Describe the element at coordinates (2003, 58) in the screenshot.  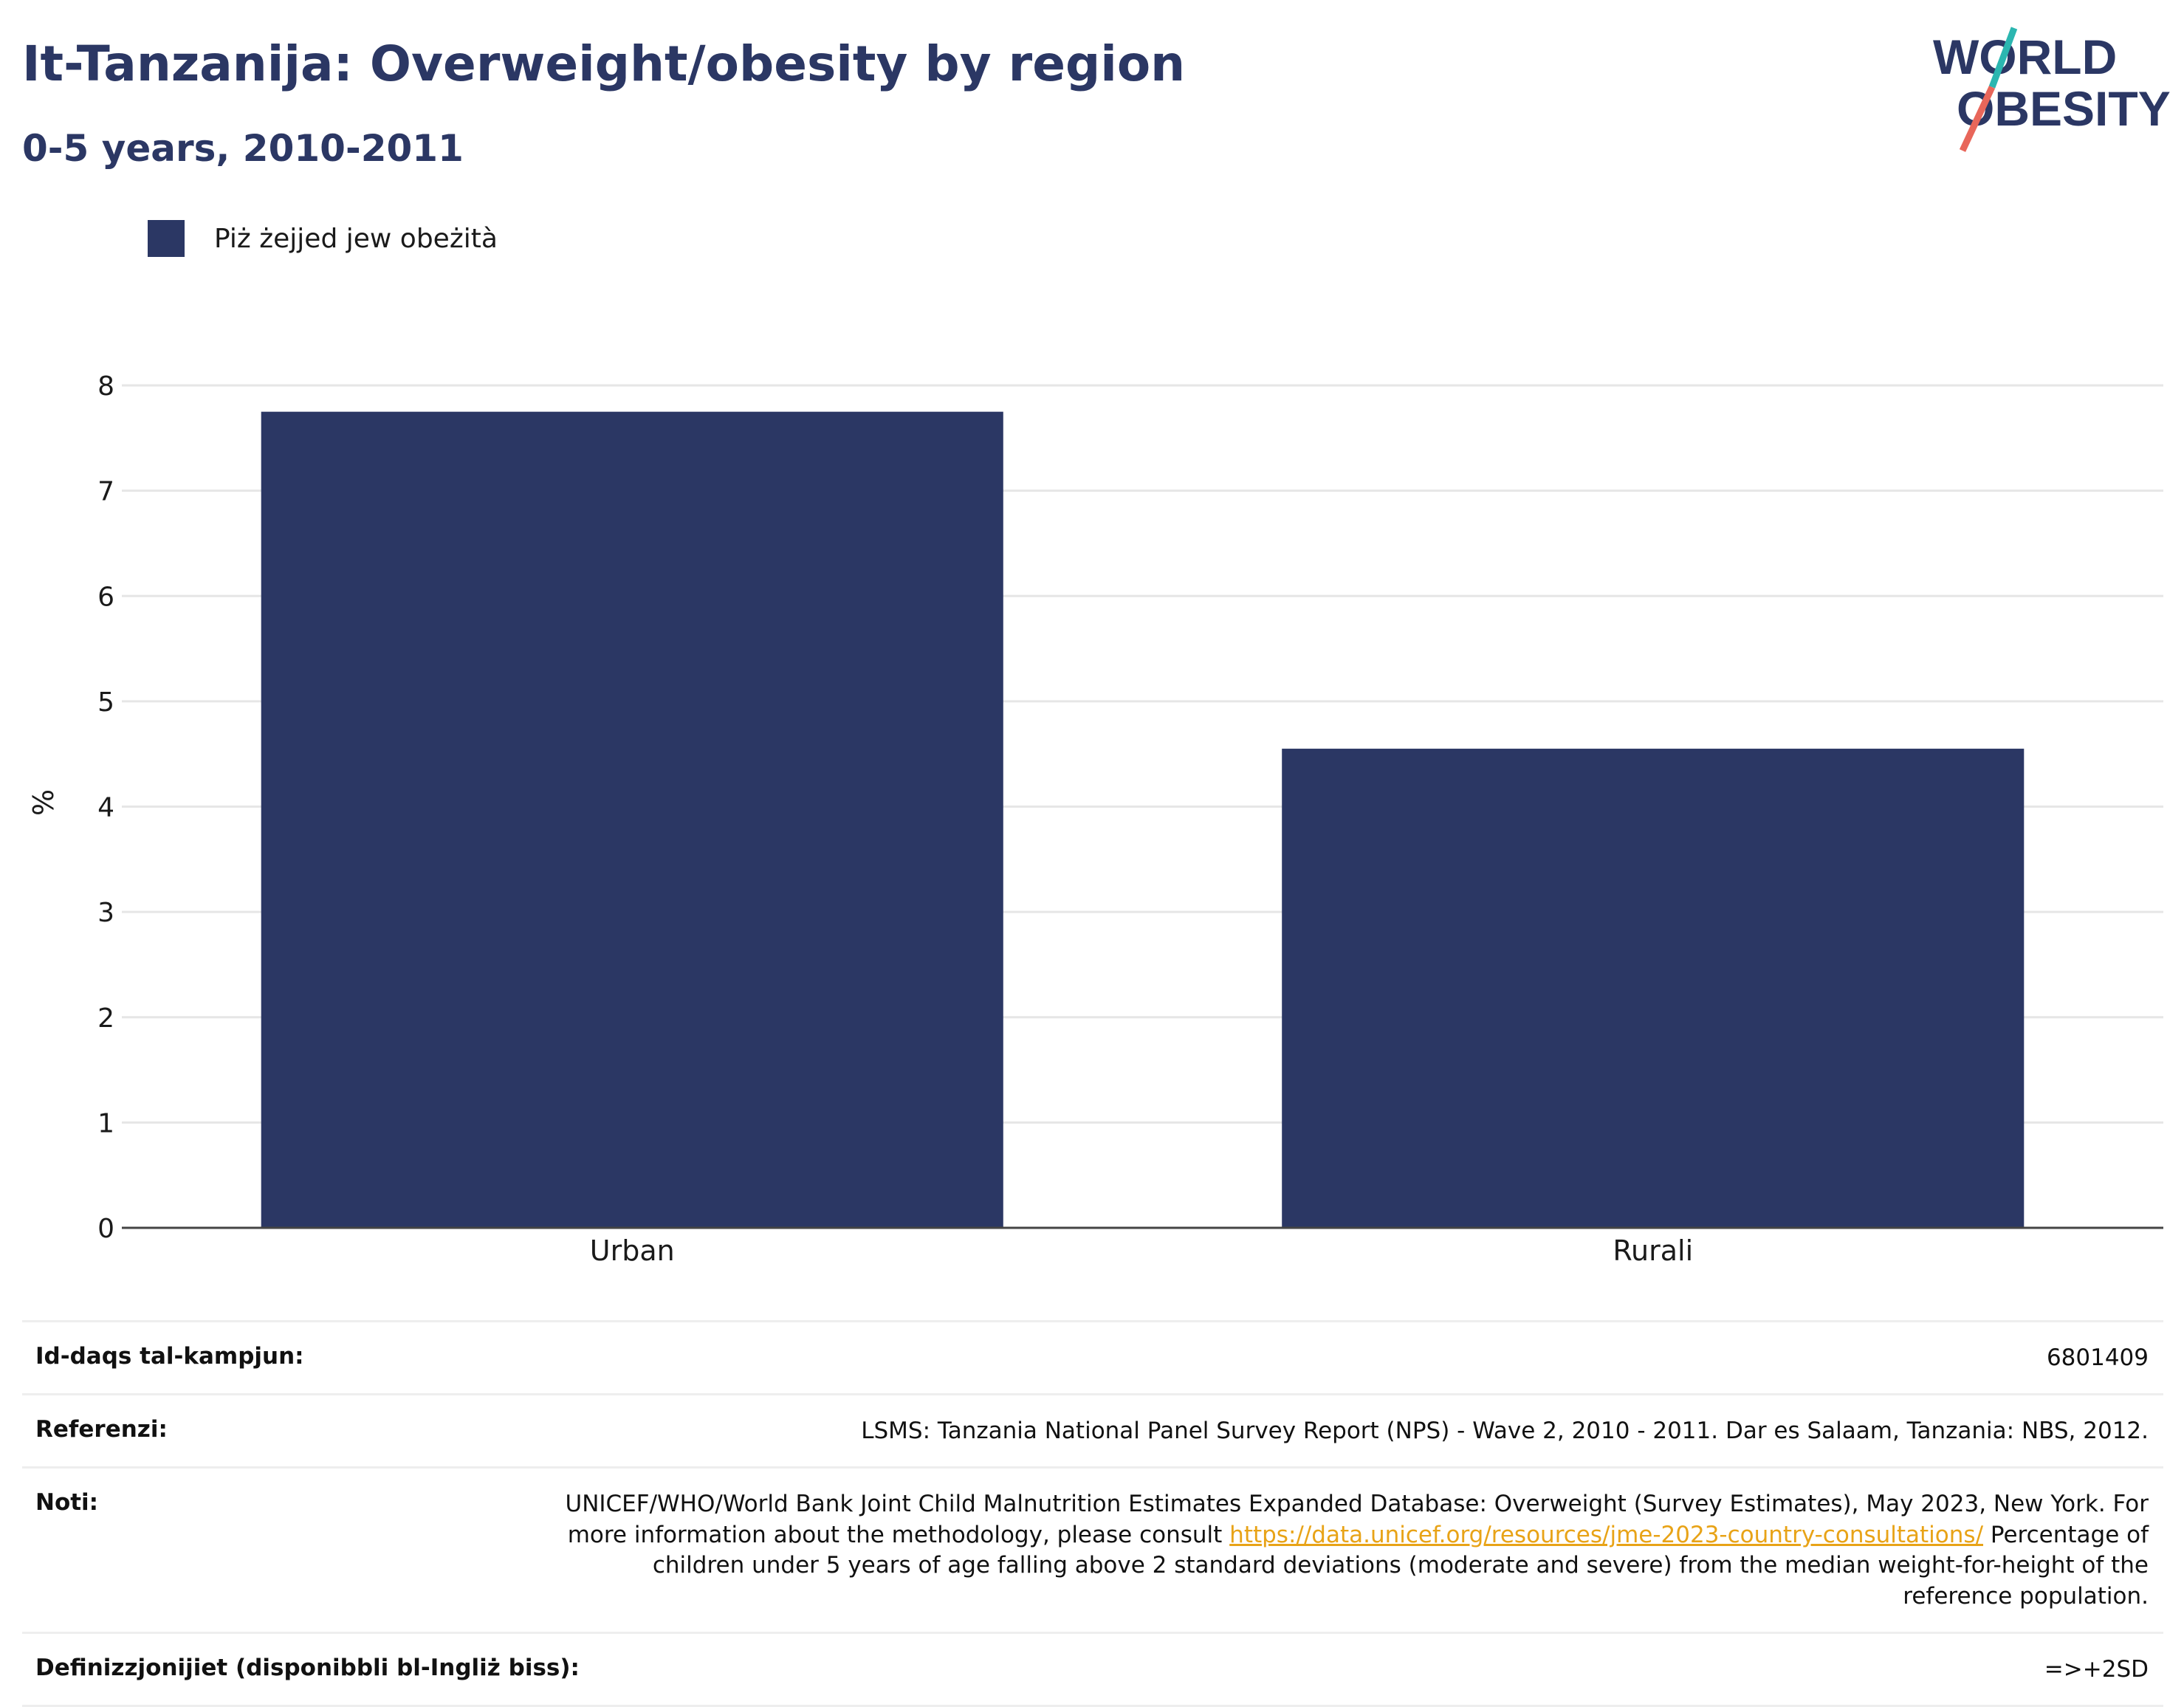
I see `logo-teal-slash` at that location.